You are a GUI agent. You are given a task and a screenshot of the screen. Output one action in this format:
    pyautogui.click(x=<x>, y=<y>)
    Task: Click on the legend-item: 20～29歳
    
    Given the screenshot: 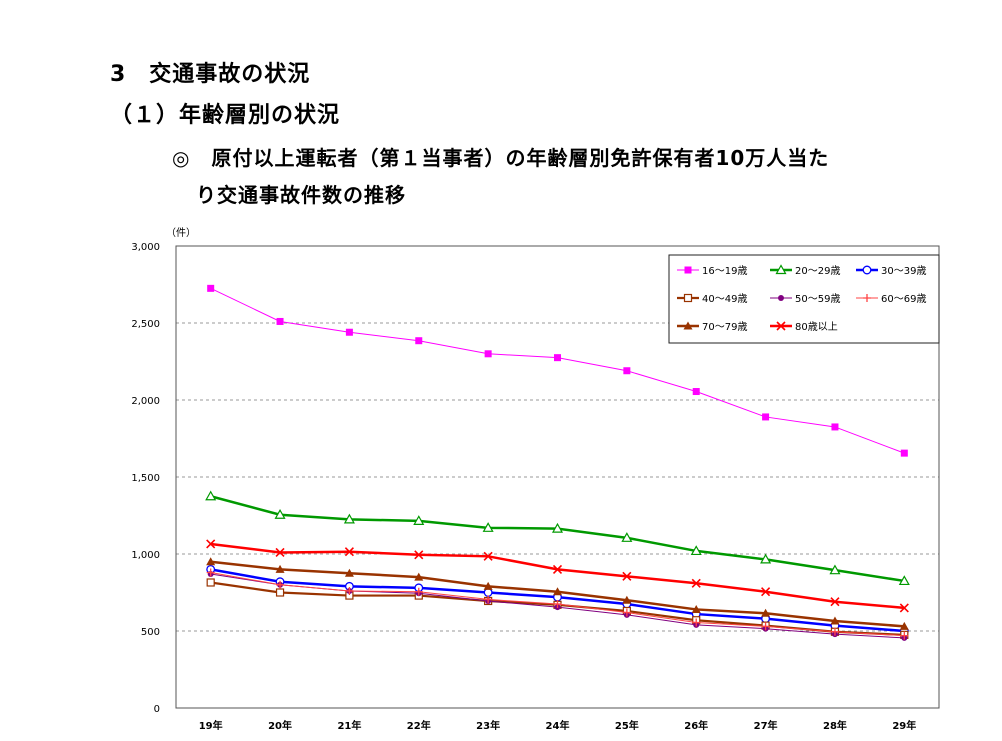 What is the action you would take?
    pyautogui.click(x=805, y=270)
    